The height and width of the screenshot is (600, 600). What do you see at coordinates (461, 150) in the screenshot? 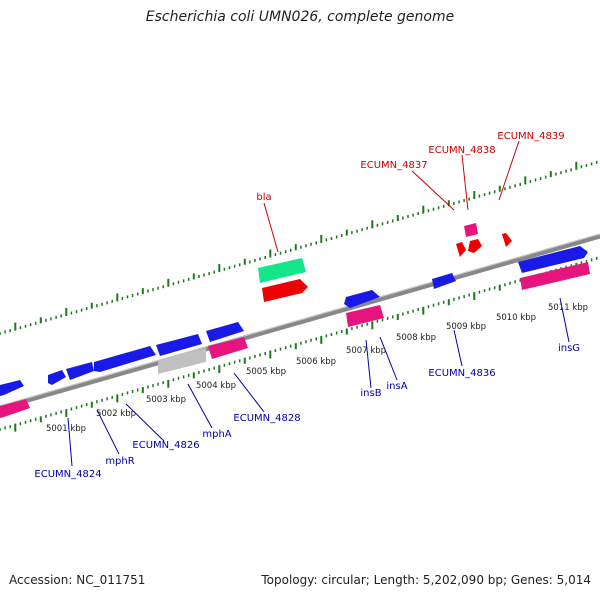
I see `feature-label: ECUMN_4838` at bounding box center [461, 150].